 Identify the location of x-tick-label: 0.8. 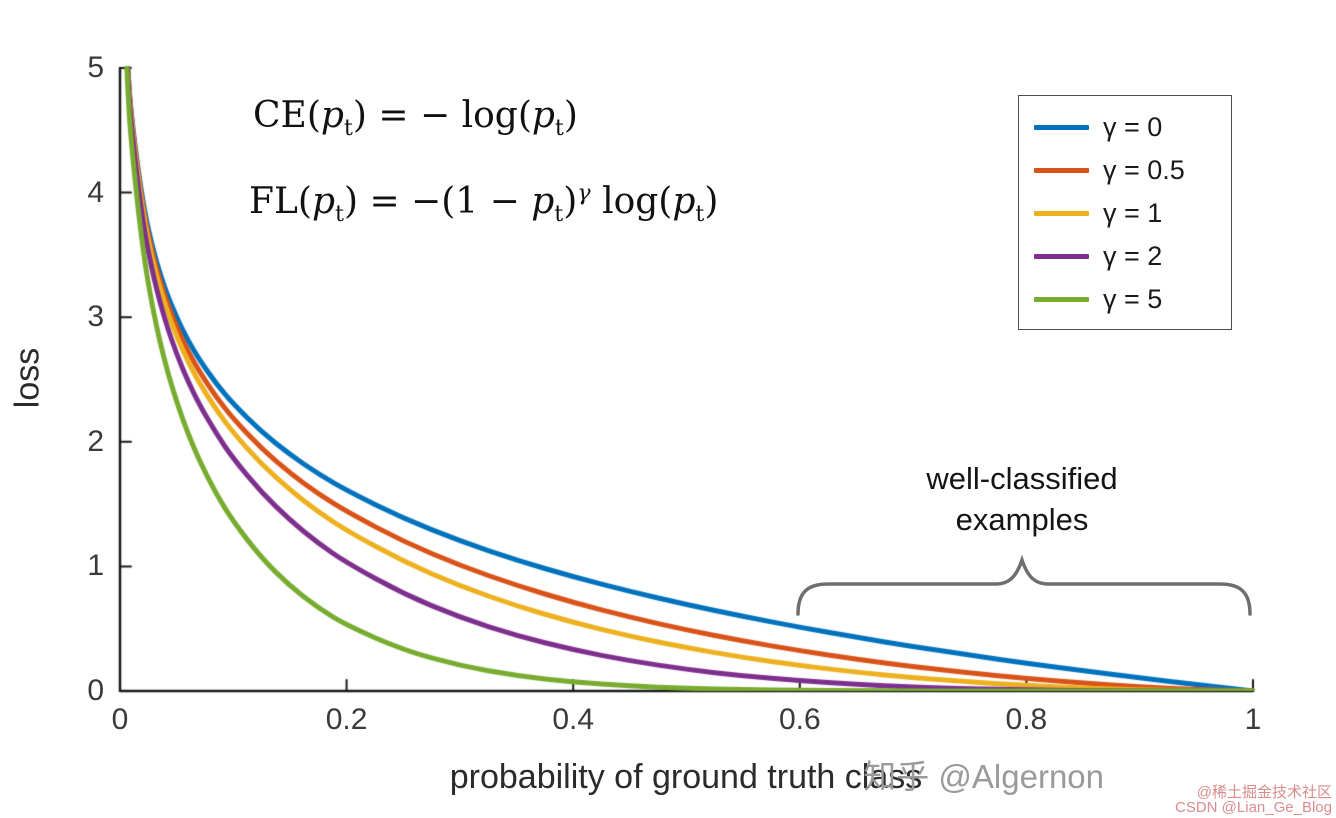
(1026, 719).